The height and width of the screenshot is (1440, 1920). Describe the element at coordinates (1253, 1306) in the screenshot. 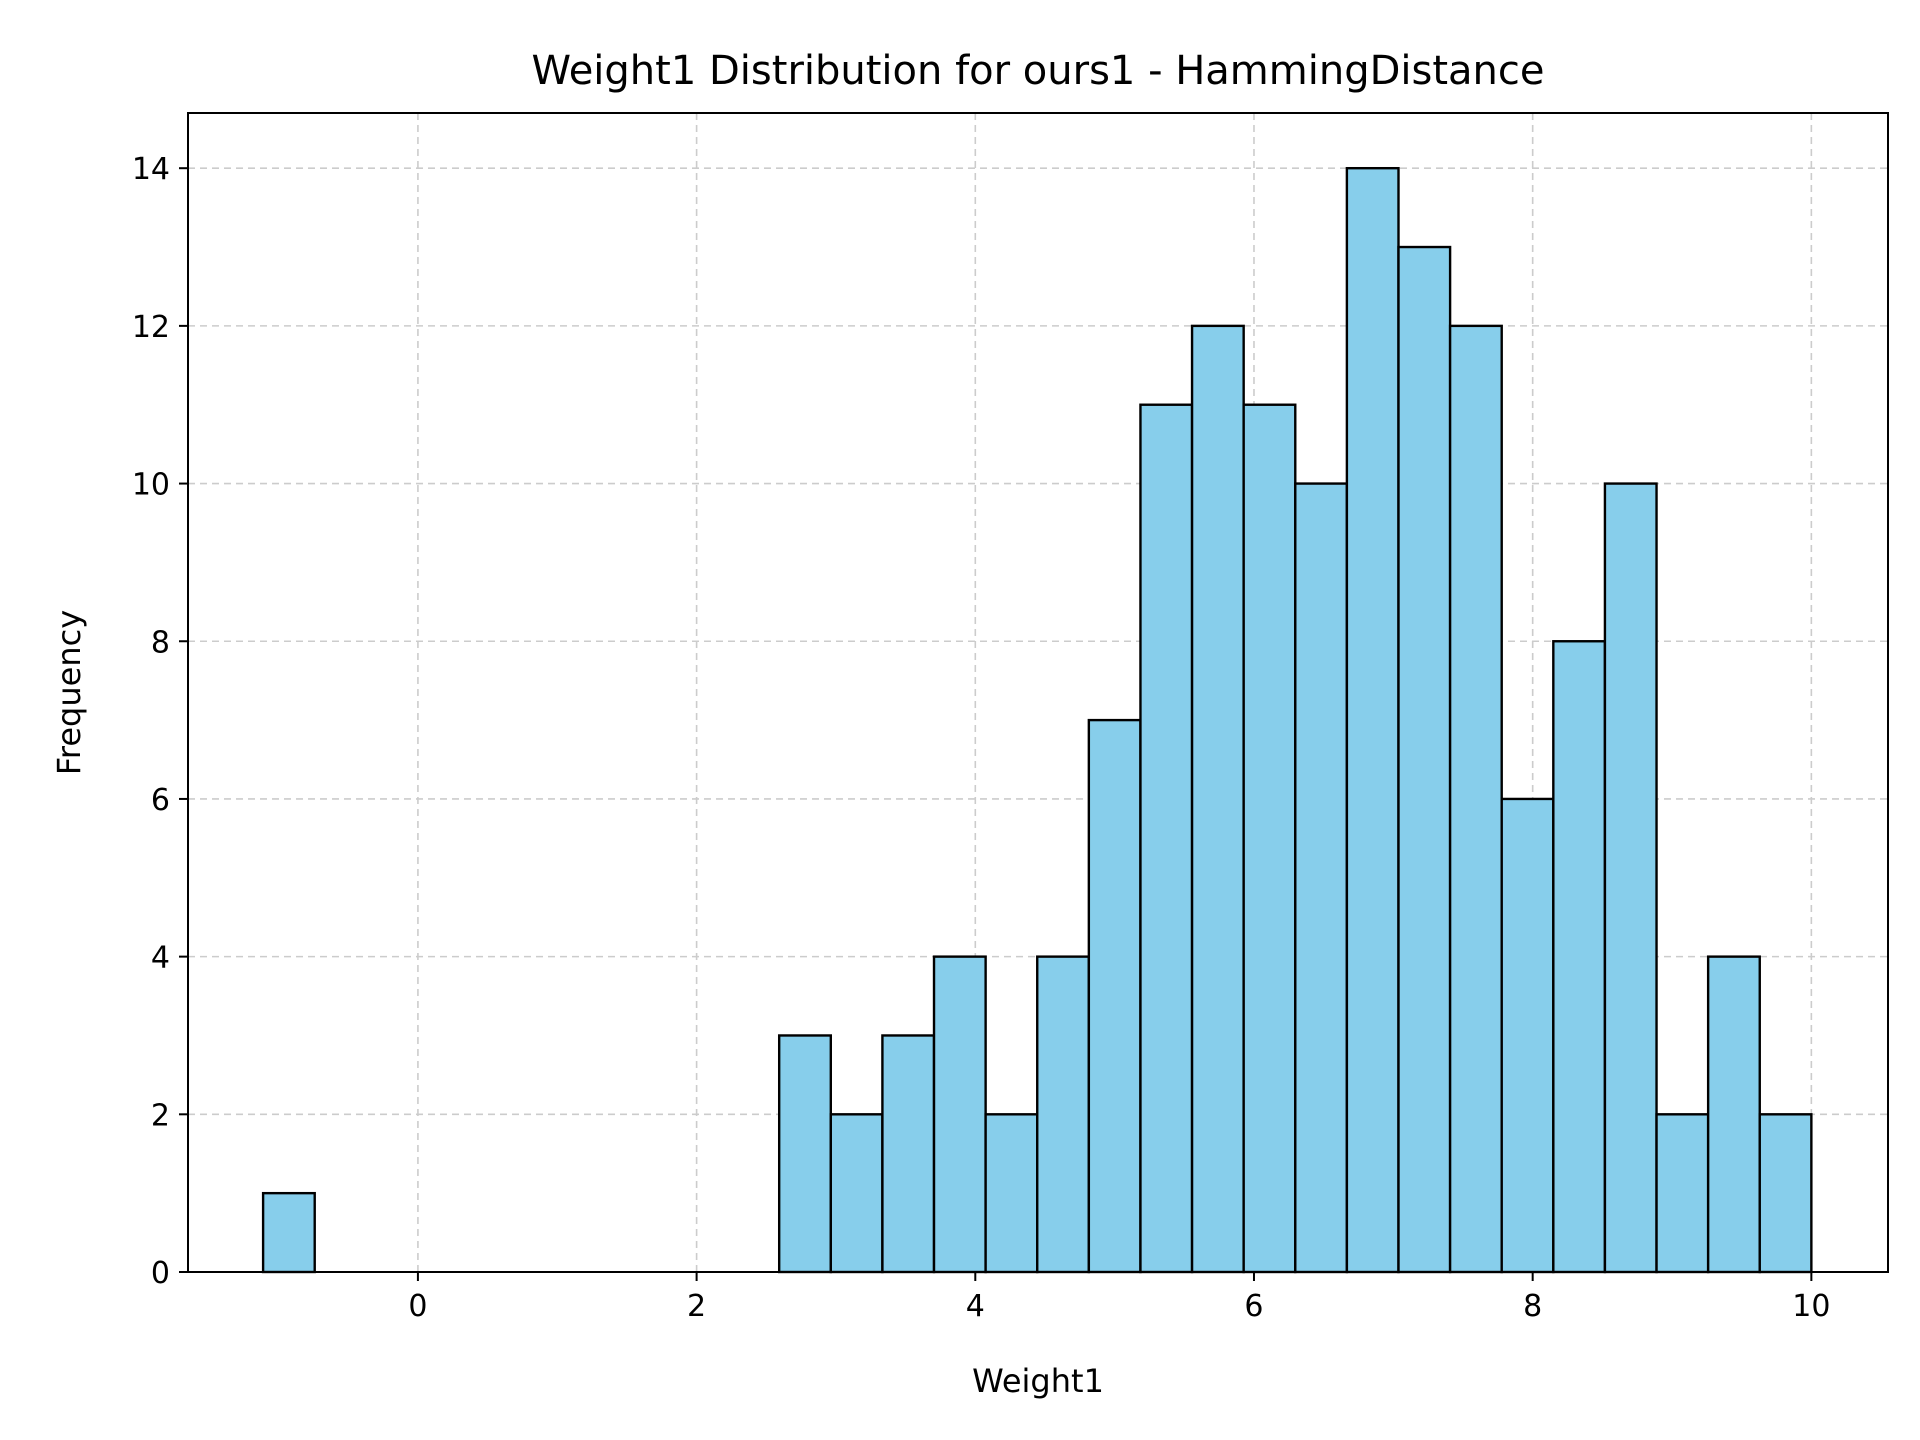

I see `x-tick-label: 6` at that location.